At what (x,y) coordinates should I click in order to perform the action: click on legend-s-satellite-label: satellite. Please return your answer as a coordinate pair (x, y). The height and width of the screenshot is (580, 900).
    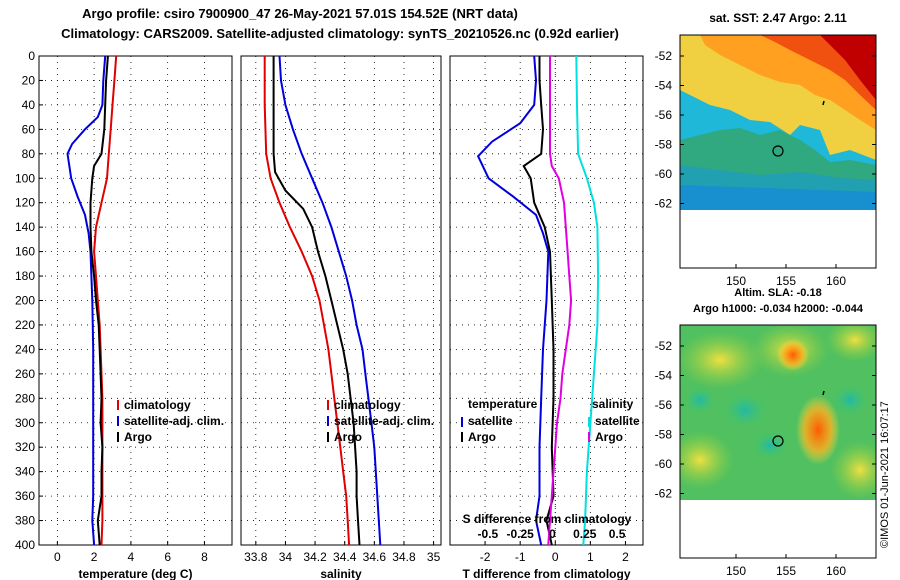
    Looking at the image, I should click on (617, 421).